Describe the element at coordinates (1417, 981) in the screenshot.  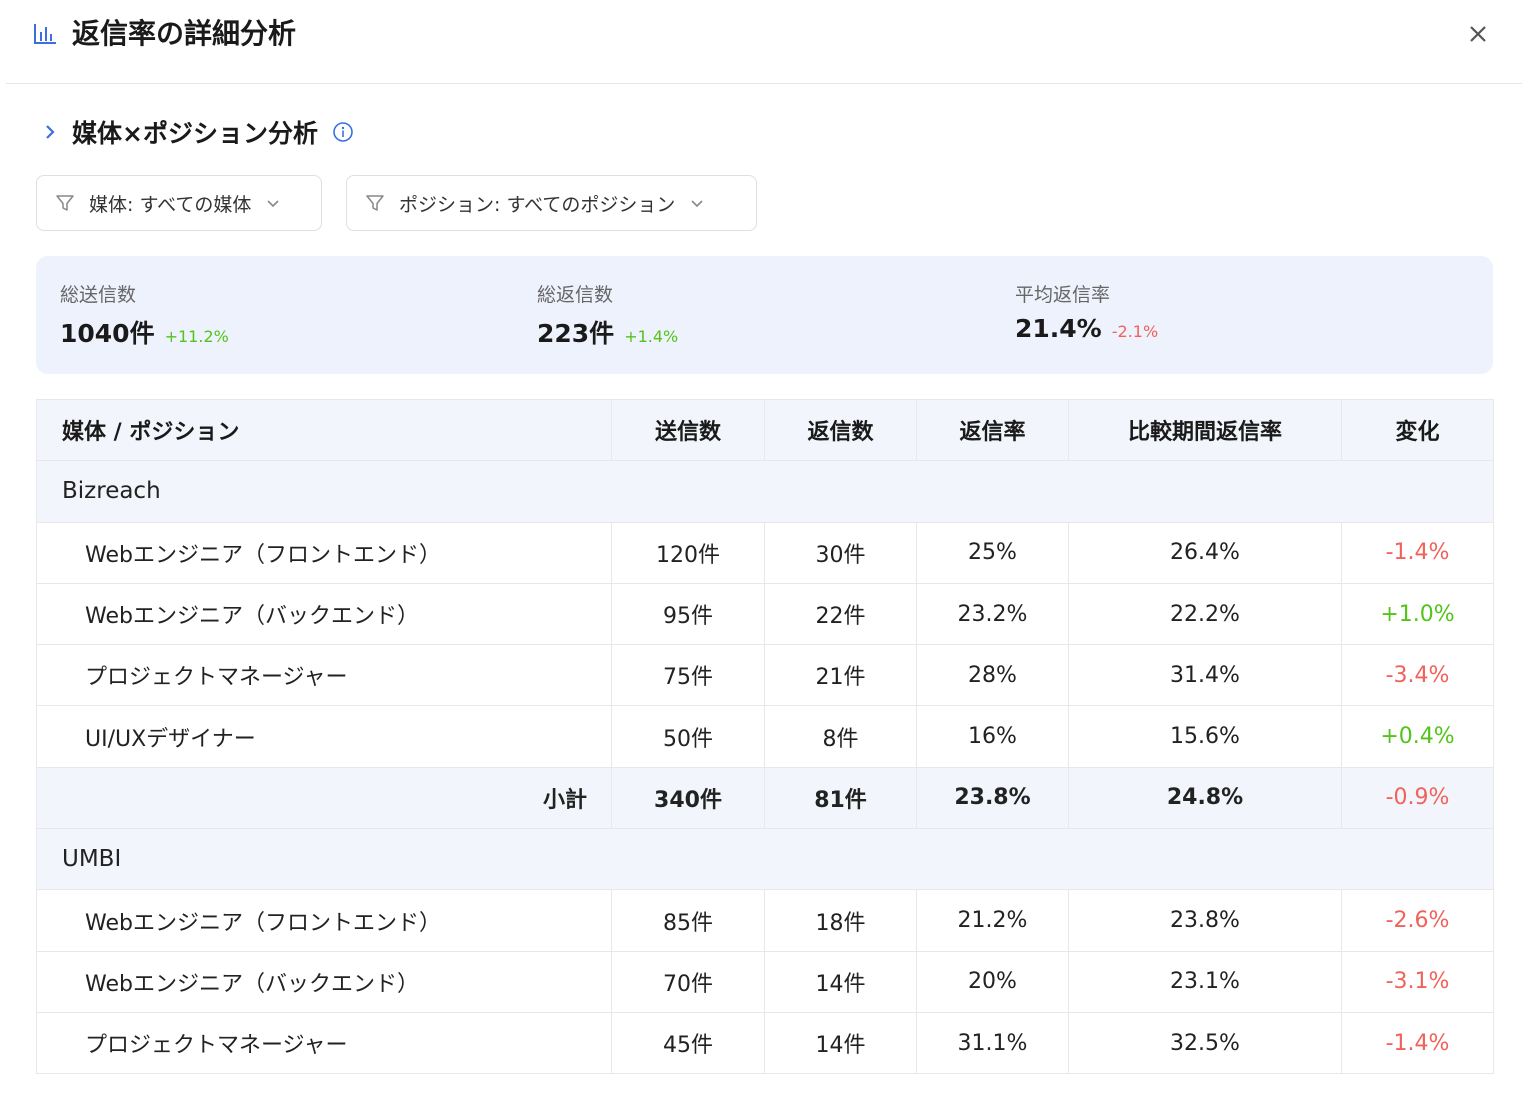
I see `change-cell: -3.1%` at that location.